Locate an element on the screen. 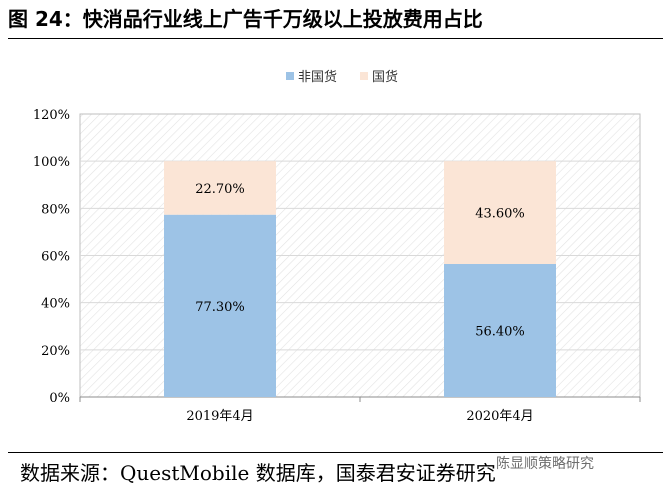 The height and width of the screenshot is (493, 671). data-label: 77.30% is located at coordinates (220, 307).